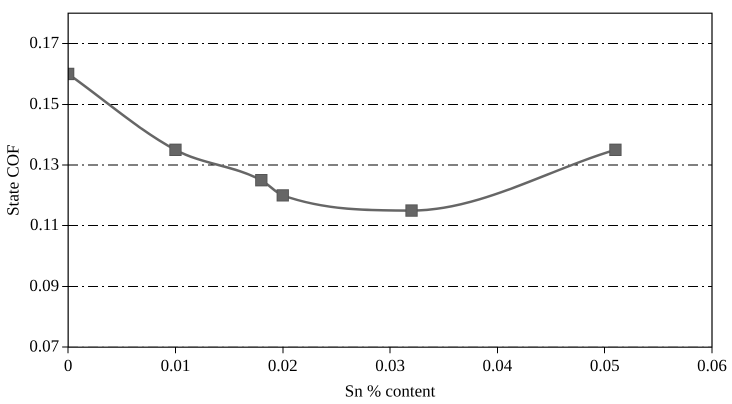 This screenshot has height=404, width=732. What do you see at coordinates (44, 285) in the screenshot?
I see `y-tick-label: 0.09` at bounding box center [44, 285].